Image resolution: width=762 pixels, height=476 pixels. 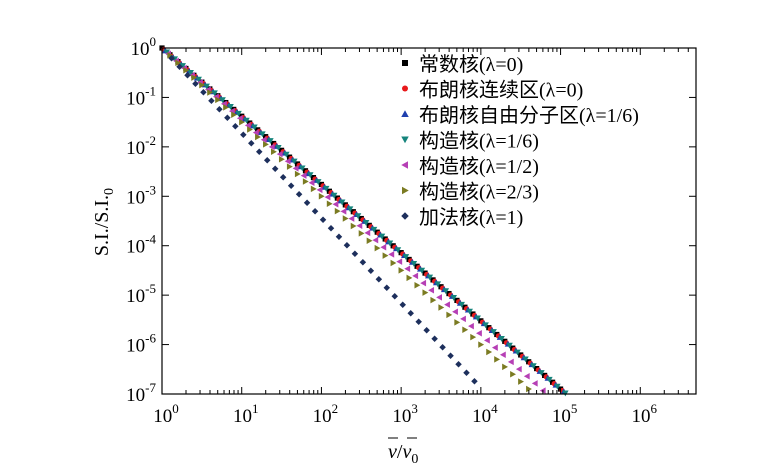 What do you see at coordinates (141, 146) in the screenshot?
I see `y-tick-label: 10⁻²` at bounding box center [141, 146].